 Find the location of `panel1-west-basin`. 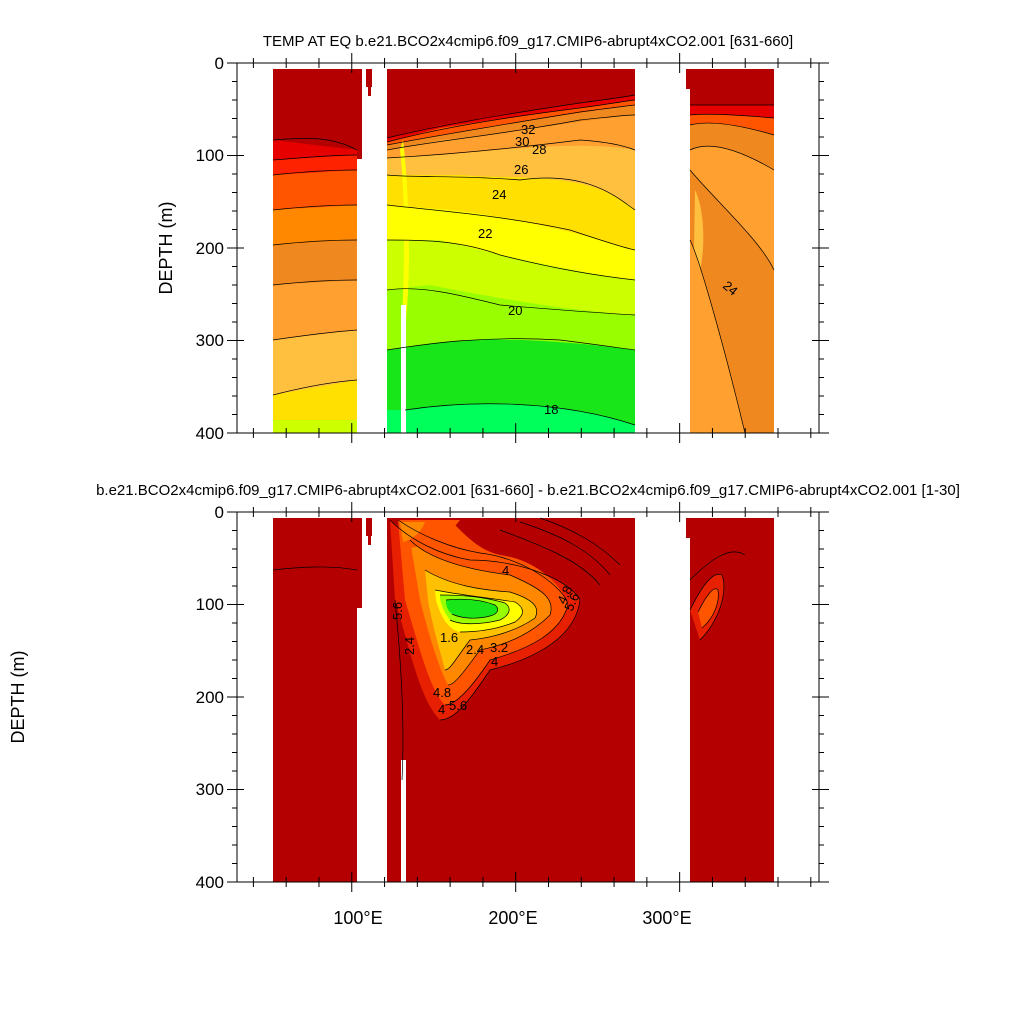

panel1-west-basin is located at coordinates (315, 251).